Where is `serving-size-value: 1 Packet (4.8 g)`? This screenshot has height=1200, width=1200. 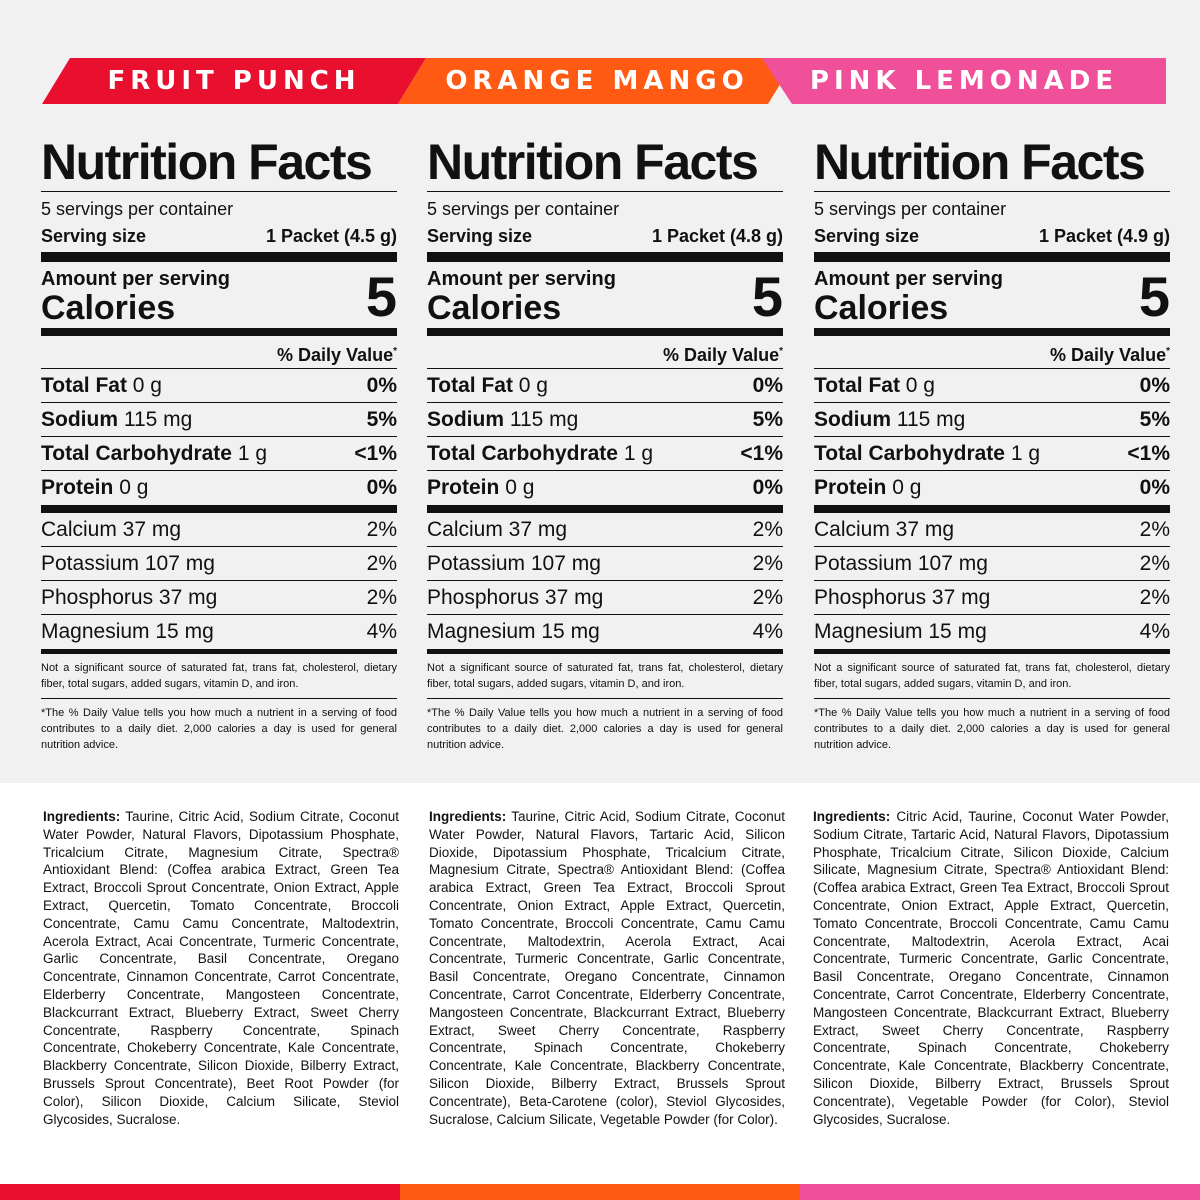 serving-size-value: 1 Packet (4.8 g) is located at coordinates (717, 236).